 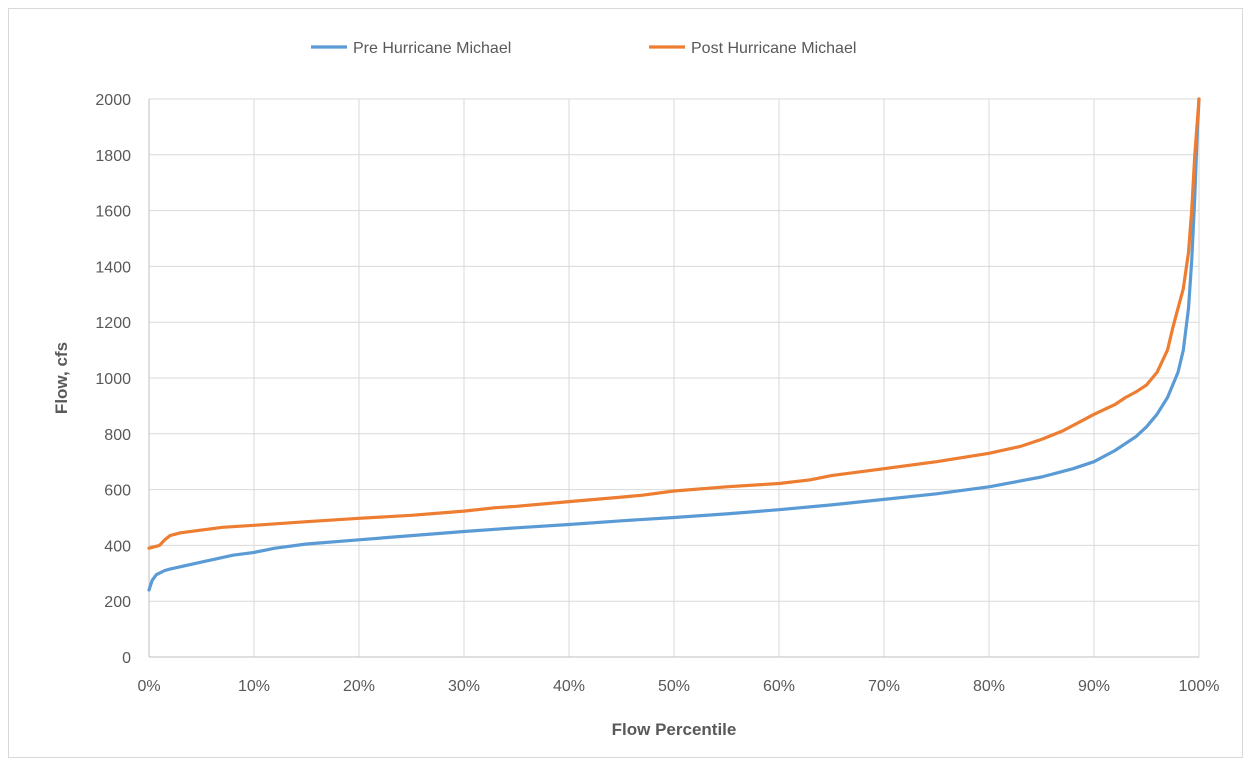 I want to click on x-tick-label: 30%, so click(x=464, y=686).